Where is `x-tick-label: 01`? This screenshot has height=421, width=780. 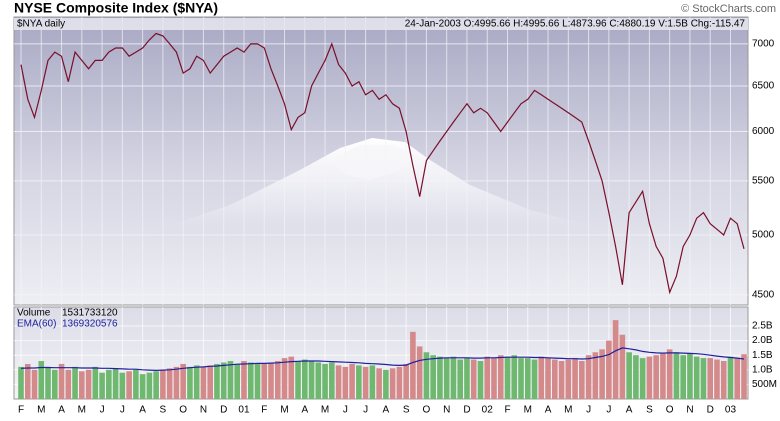
x-tick-label: 01 is located at coordinates (244, 410).